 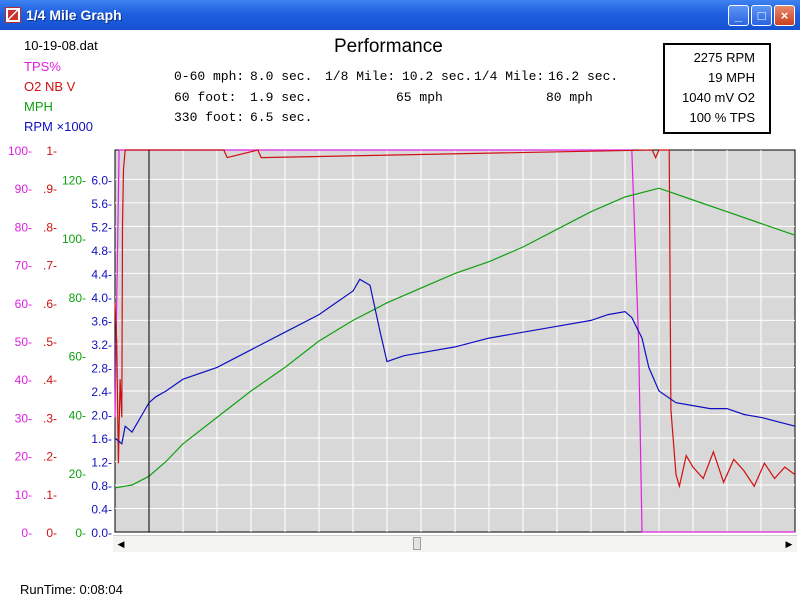 I want to click on scroll-left-arrow-icon: ◀, so click(x=121, y=544).